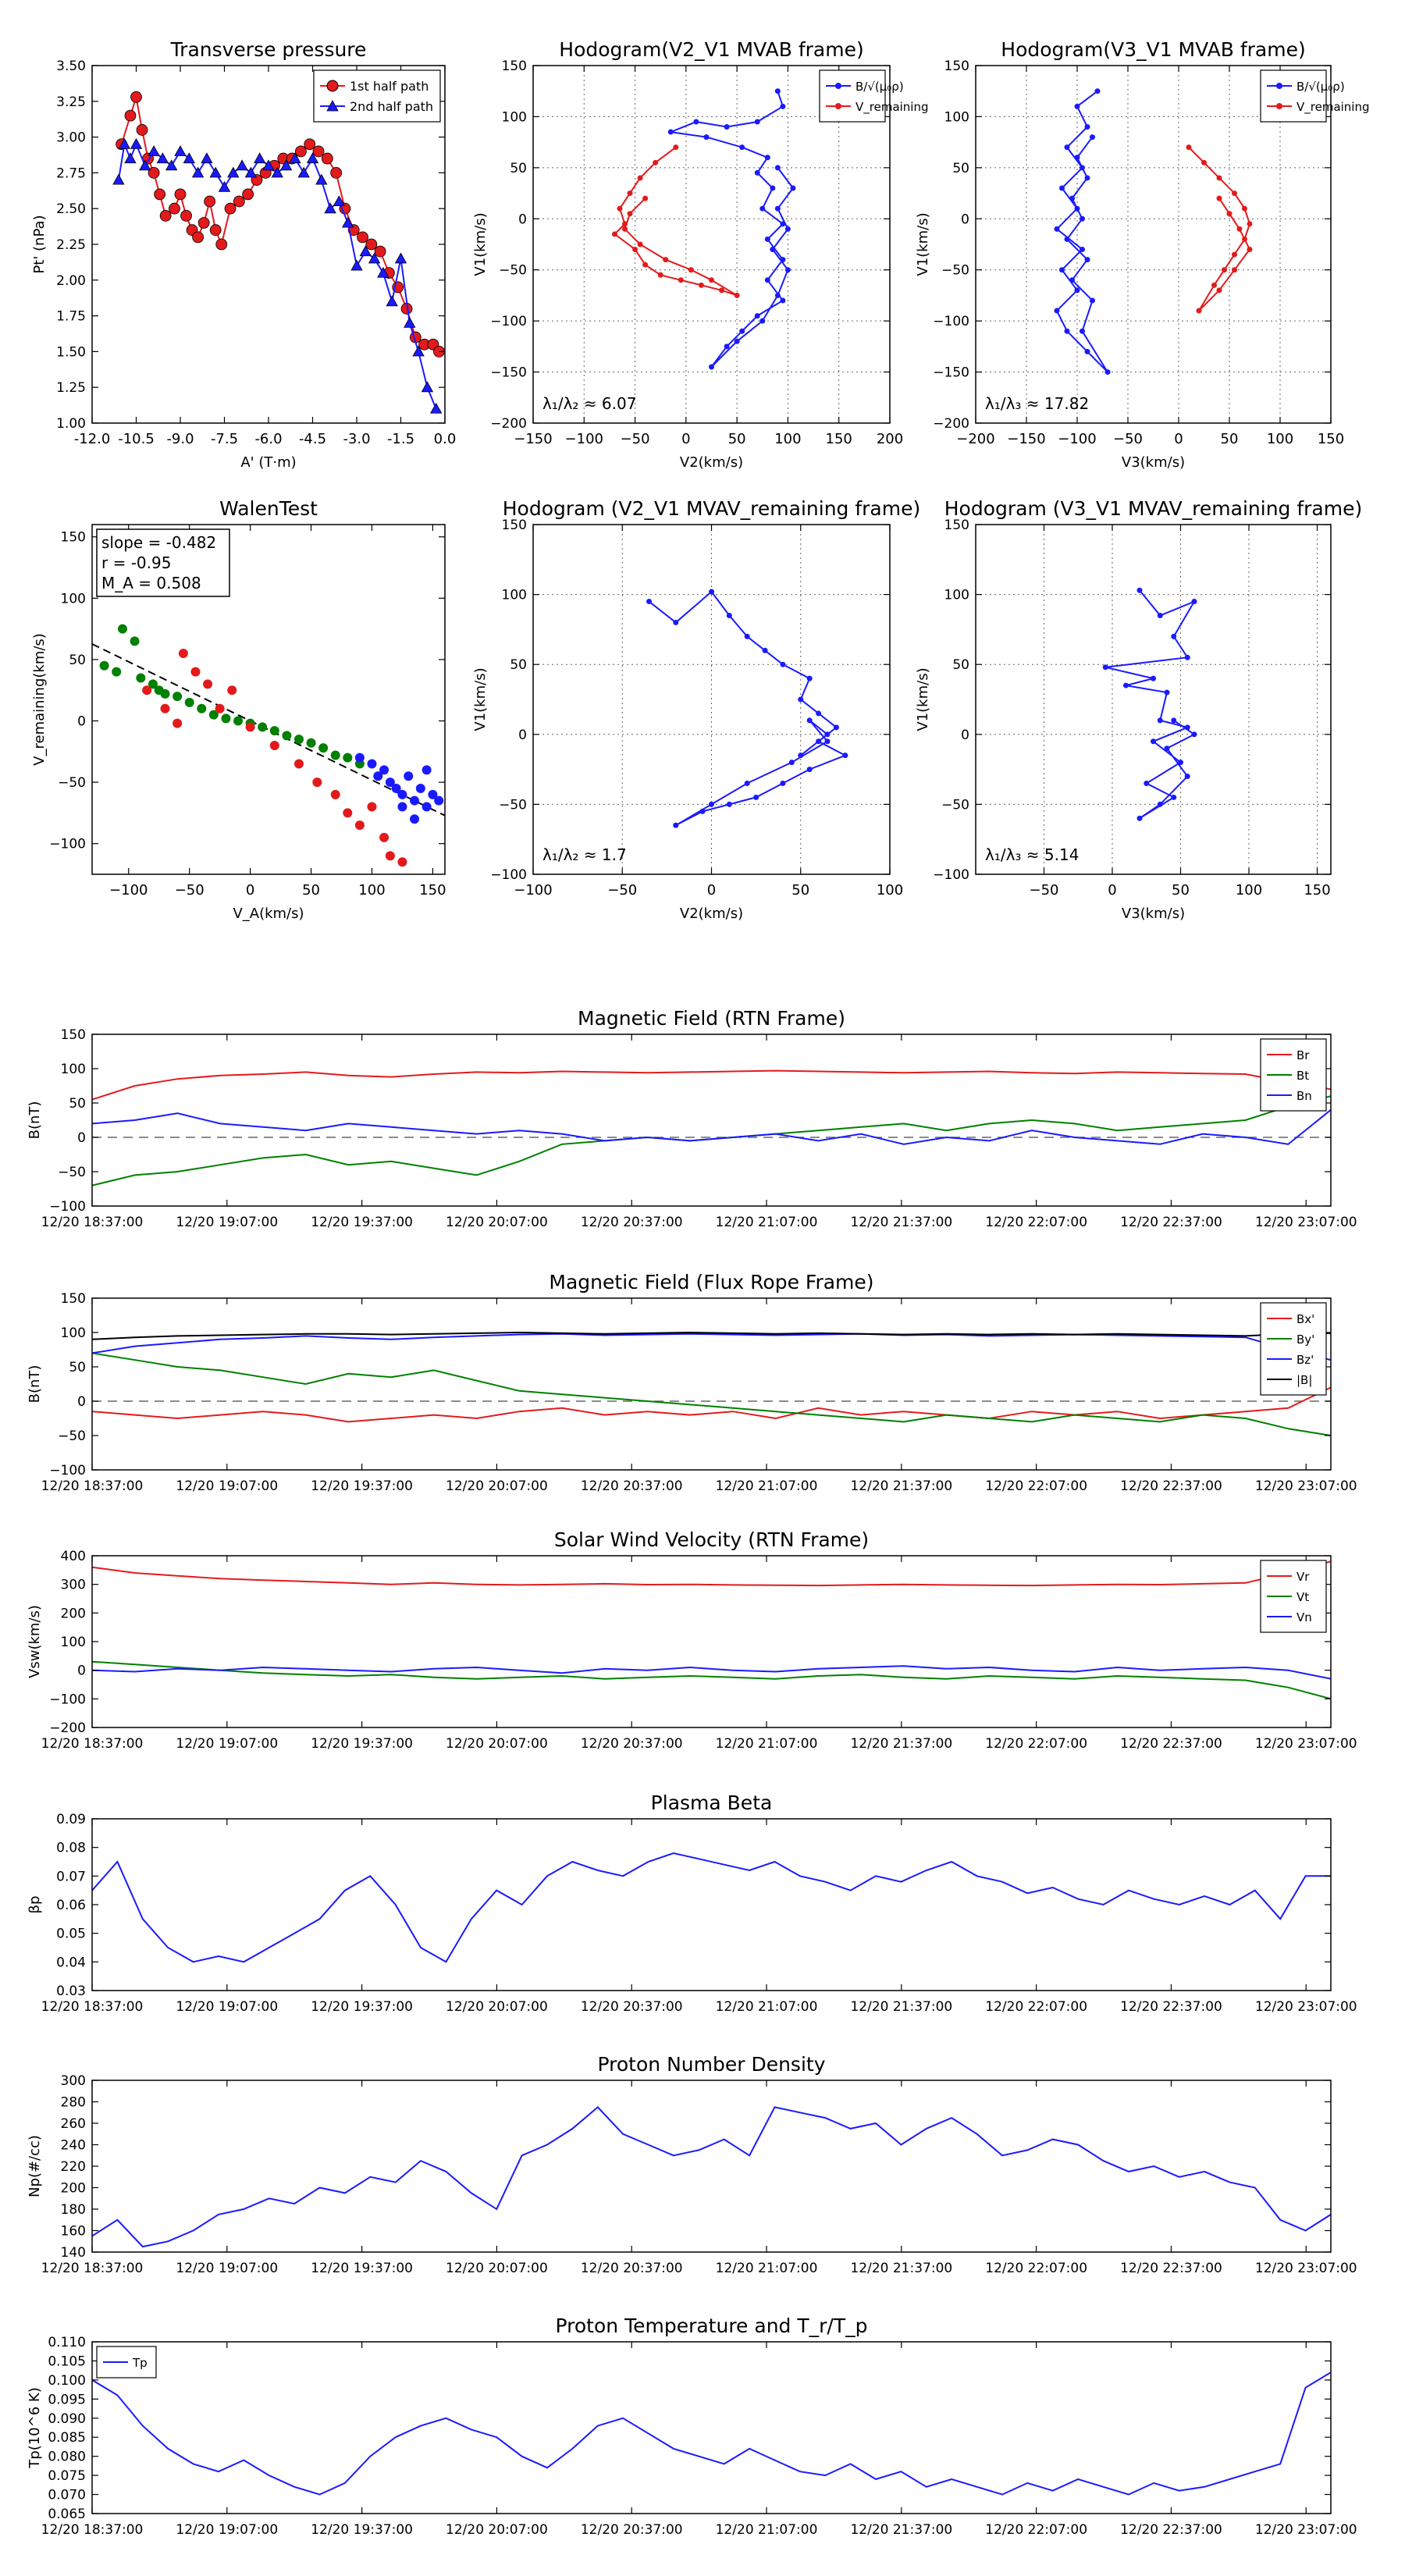 This screenshot has width=1405, height=2576. I want to click on x-axis-label: V_A(km/s), so click(269, 914).